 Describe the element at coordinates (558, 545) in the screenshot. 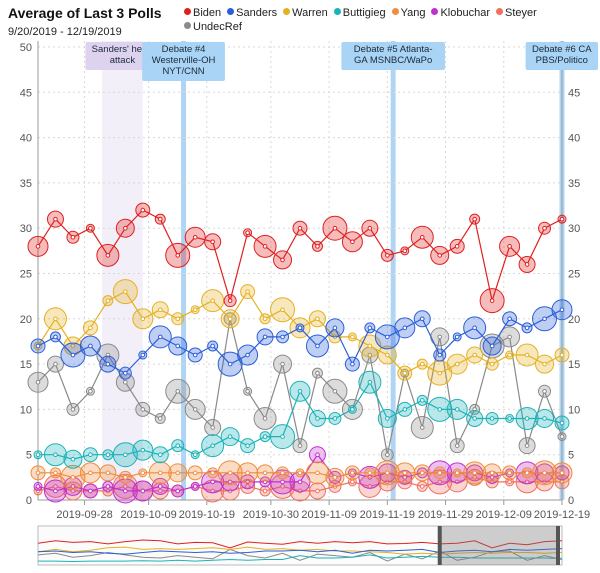

I see `brush-handle-right` at that location.